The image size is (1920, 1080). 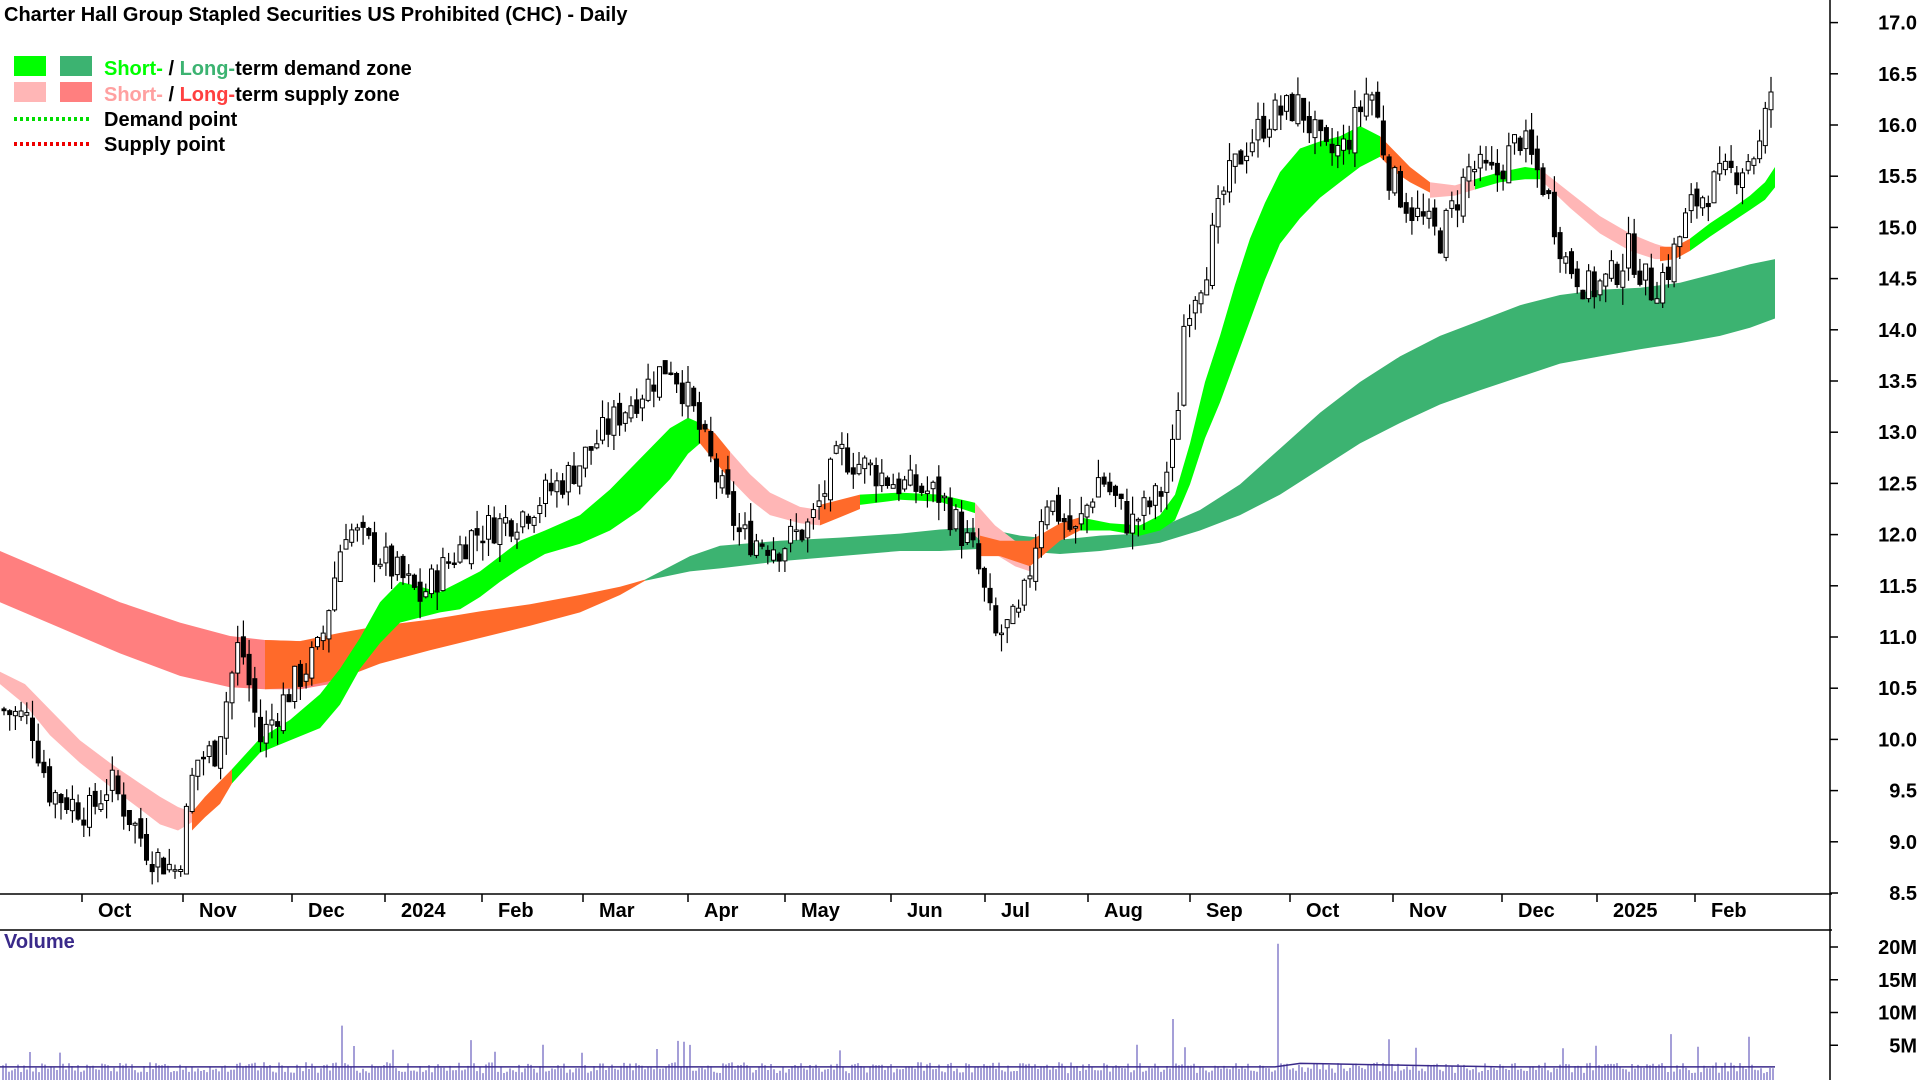 What do you see at coordinates (30, 66) in the screenshot?
I see `legend-swatch-short-demand` at bounding box center [30, 66].